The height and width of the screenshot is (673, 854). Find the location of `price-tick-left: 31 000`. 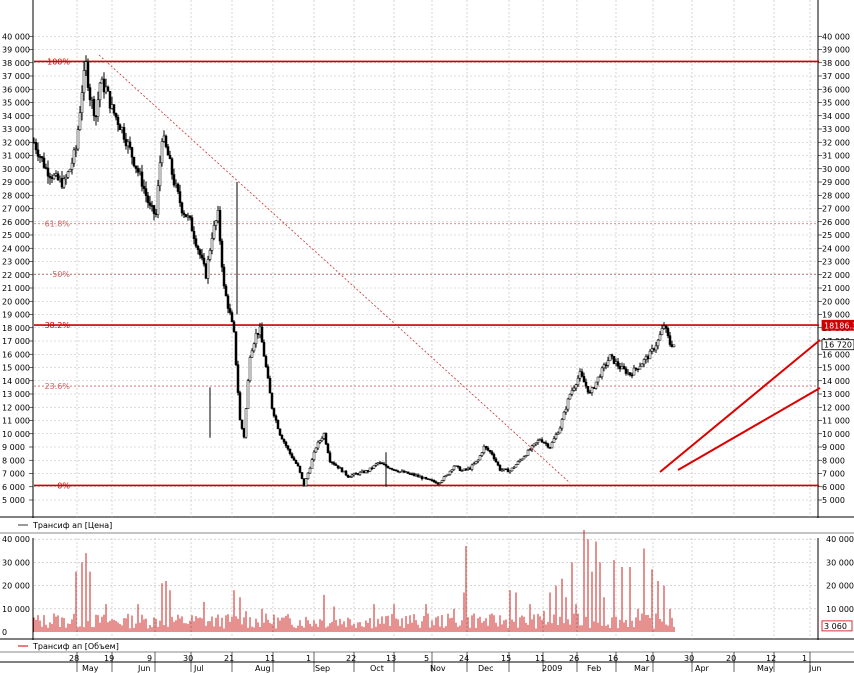

price-tick-left: 31 000 is located at coordinates (16, 156).